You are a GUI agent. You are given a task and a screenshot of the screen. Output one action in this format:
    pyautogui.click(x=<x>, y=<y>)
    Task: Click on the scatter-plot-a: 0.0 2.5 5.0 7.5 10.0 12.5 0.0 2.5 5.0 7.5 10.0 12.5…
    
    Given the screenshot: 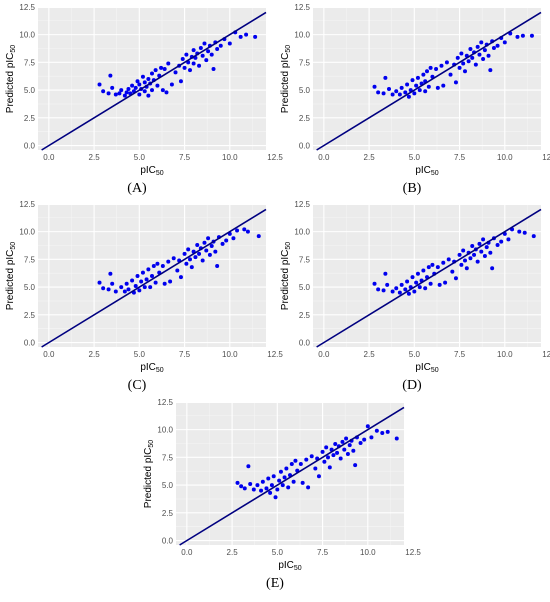 What is the action you would take?
    pyautogui.click(x=144, y=90)
    